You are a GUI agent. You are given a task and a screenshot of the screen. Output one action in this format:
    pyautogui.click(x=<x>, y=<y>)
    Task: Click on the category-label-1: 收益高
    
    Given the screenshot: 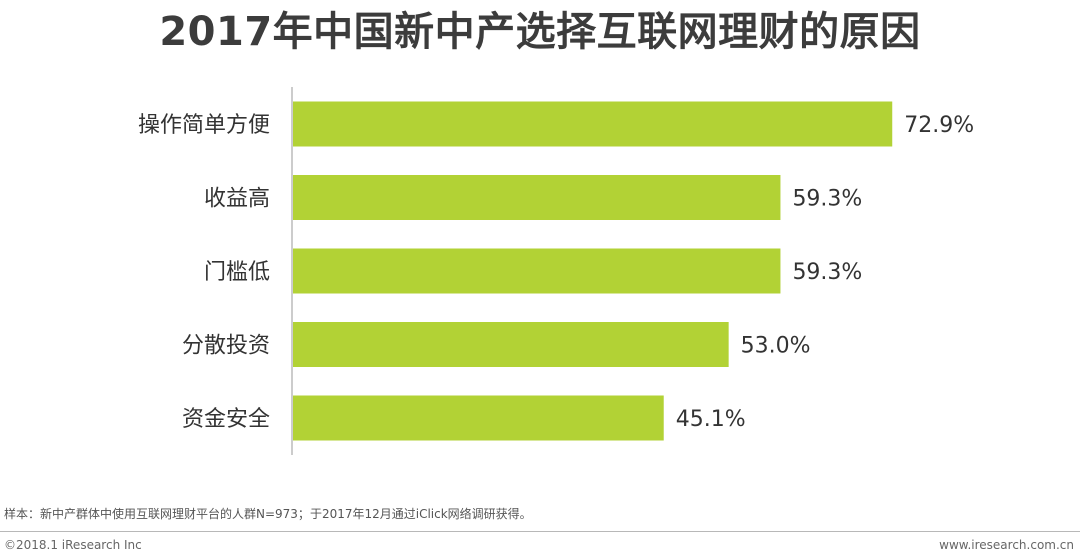 What is the action you would take?
    pyautogui.click(x=237, y=199)
    